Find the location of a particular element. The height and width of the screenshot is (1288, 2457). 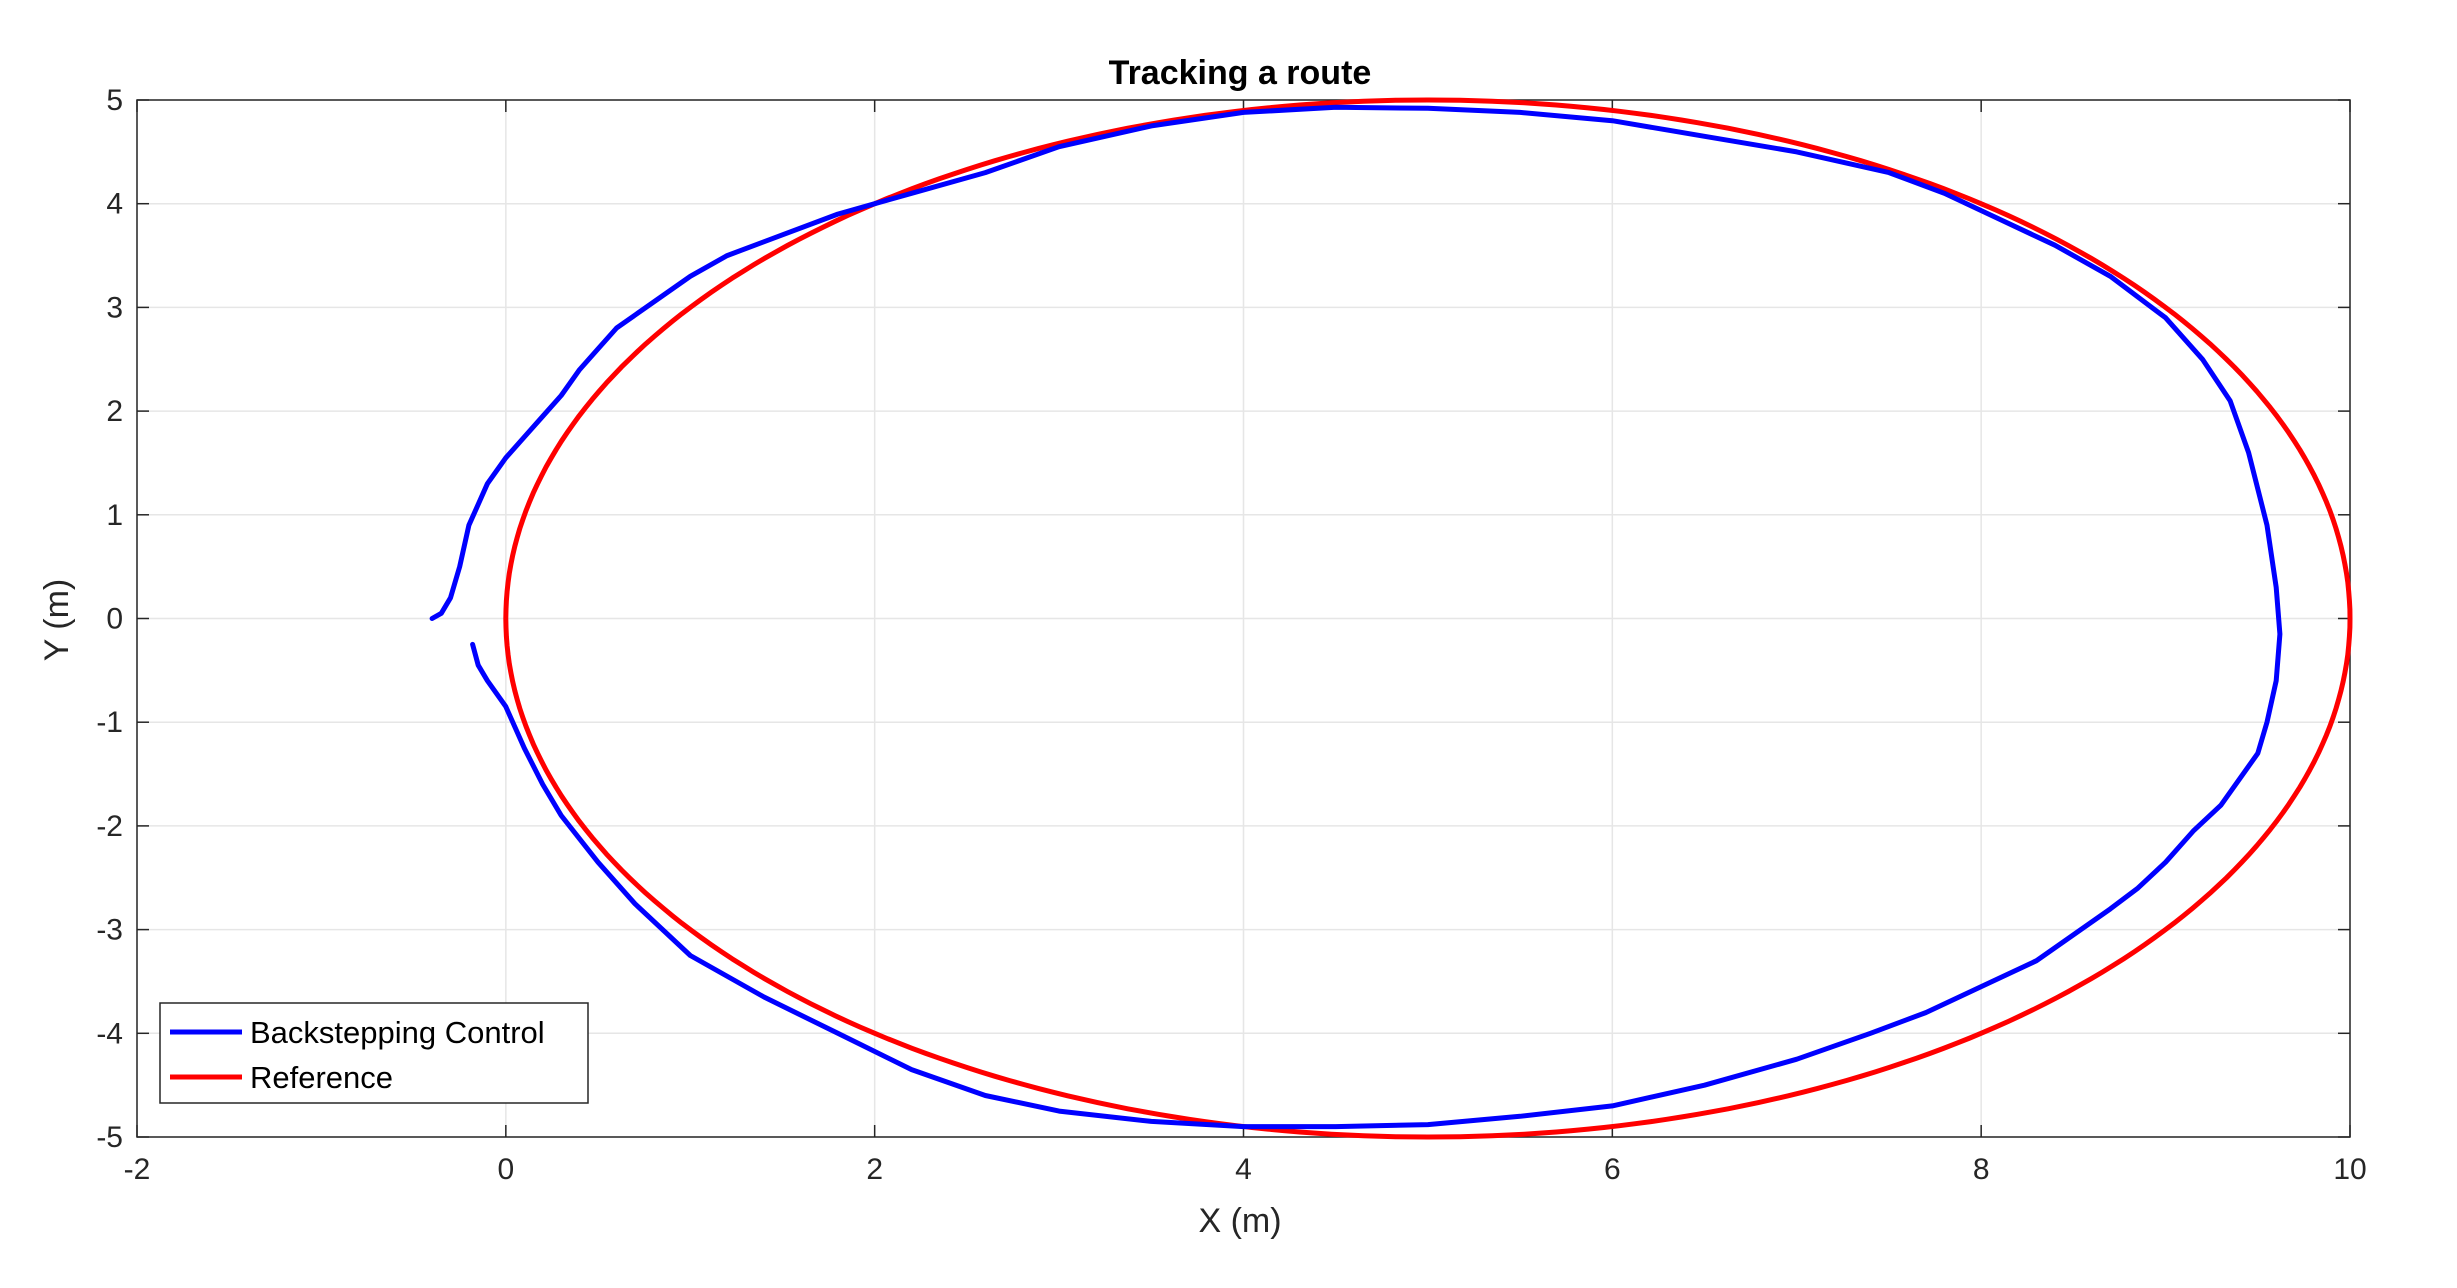

legend-label-backstepping: Backstepping Control is located at coordinates (397, 1032).